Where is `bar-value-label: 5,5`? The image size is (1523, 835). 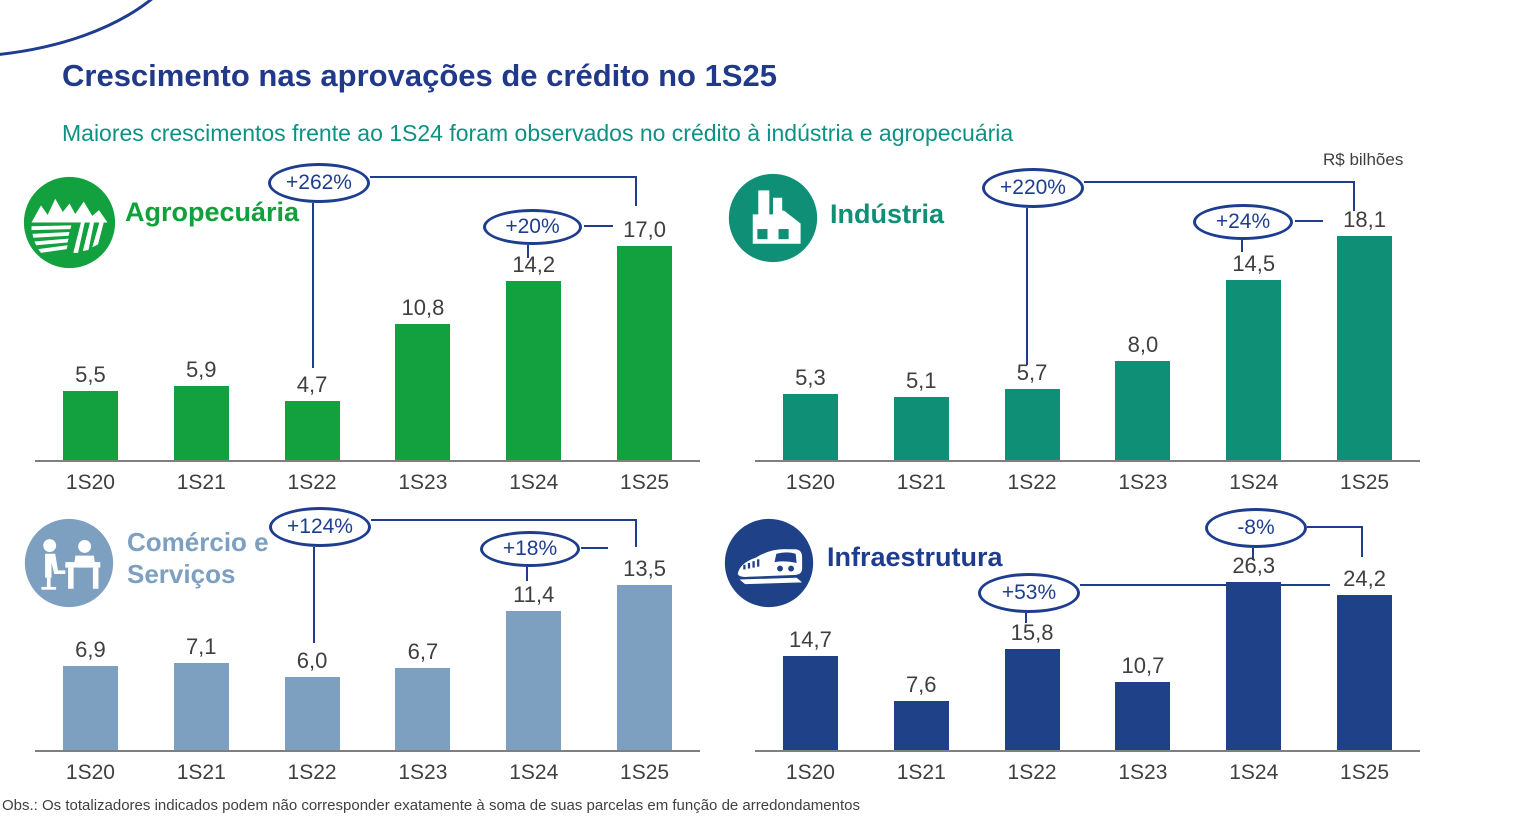 bar-value-label: 5,5 is located at coordinates (90, 374).